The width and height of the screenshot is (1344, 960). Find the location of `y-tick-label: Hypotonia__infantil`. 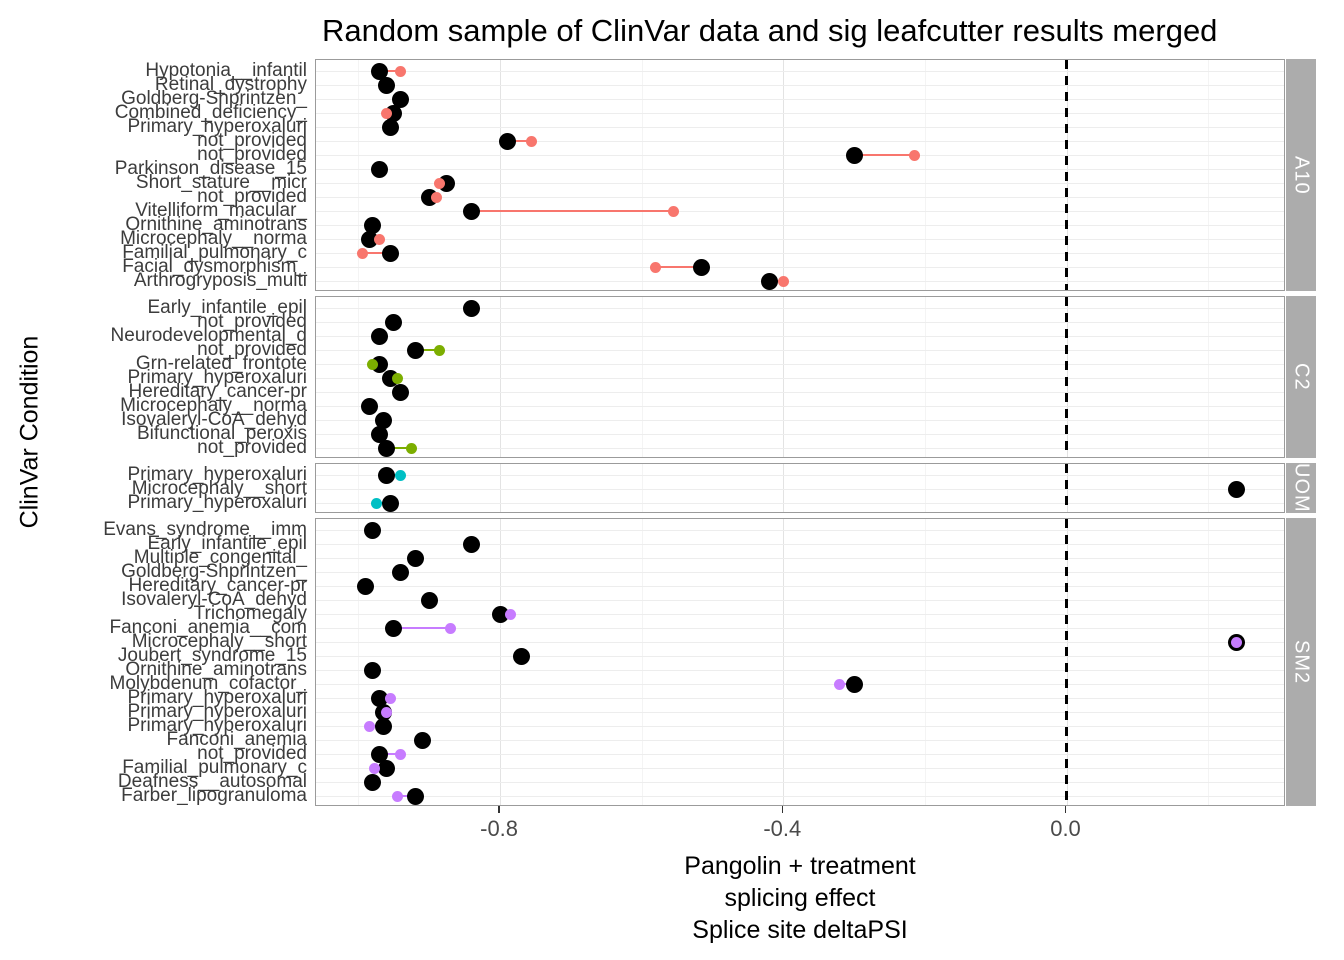

y-tick-label: Hypotonia__infantil is located at coordinates (226, 70).